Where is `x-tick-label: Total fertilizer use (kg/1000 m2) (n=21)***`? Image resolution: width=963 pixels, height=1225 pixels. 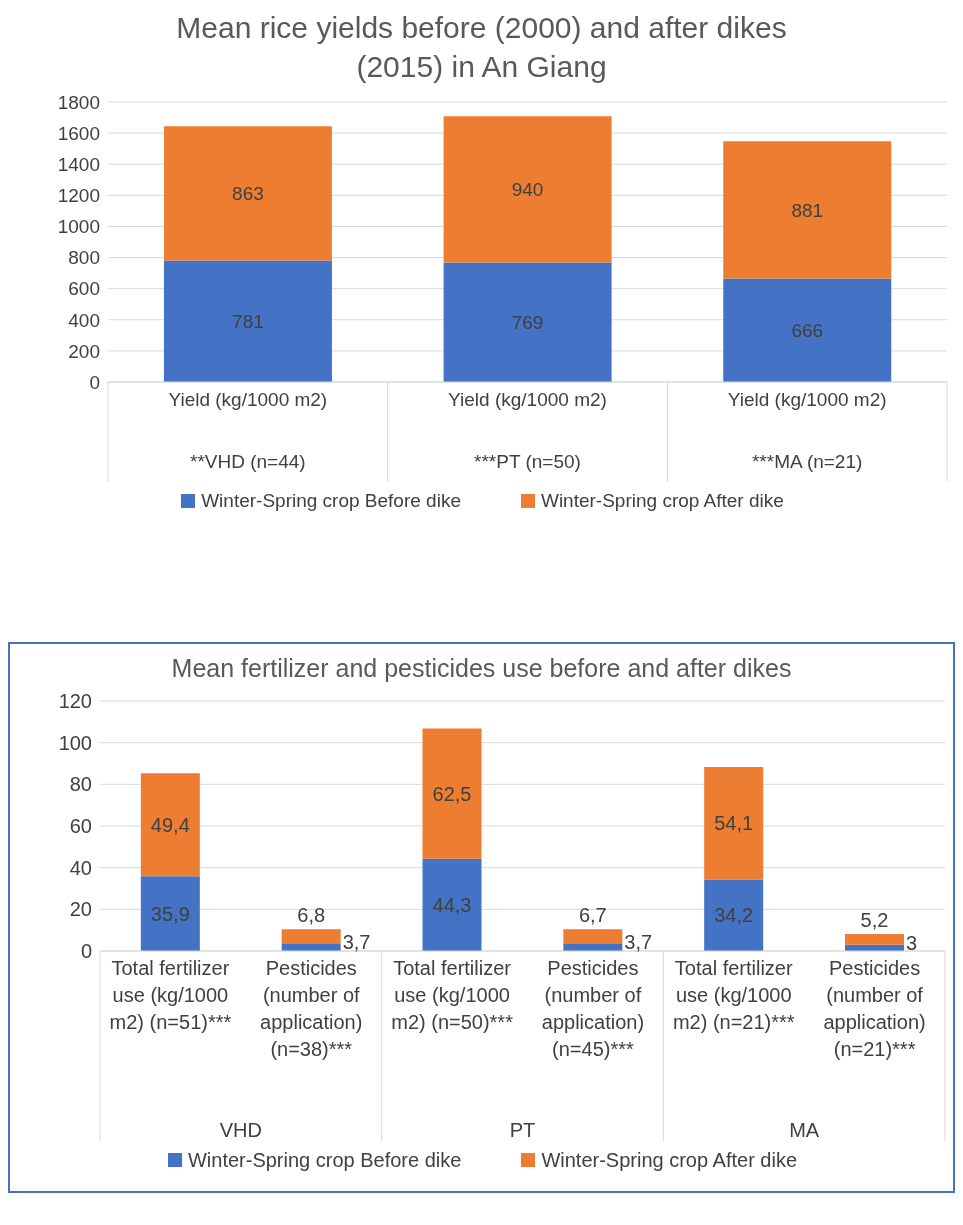
x-tick-label: Total fertilizer use (kg/1000 m2) (n=21)*** is located at coordinates (733, 994).